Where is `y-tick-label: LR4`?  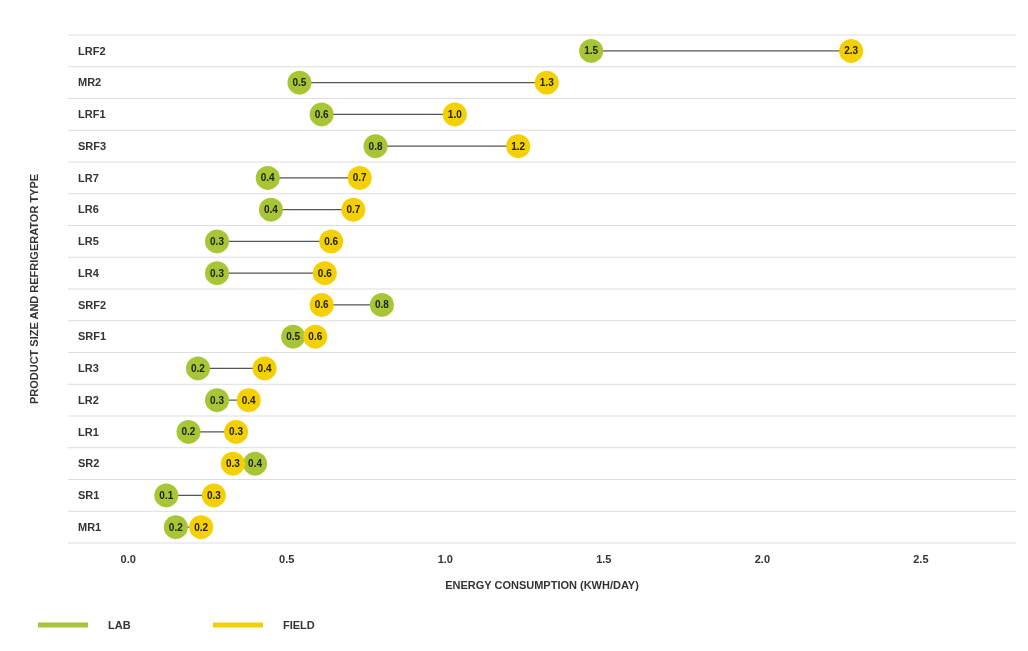
y-tick-label: LR4 is located at coordinates (89, 272).